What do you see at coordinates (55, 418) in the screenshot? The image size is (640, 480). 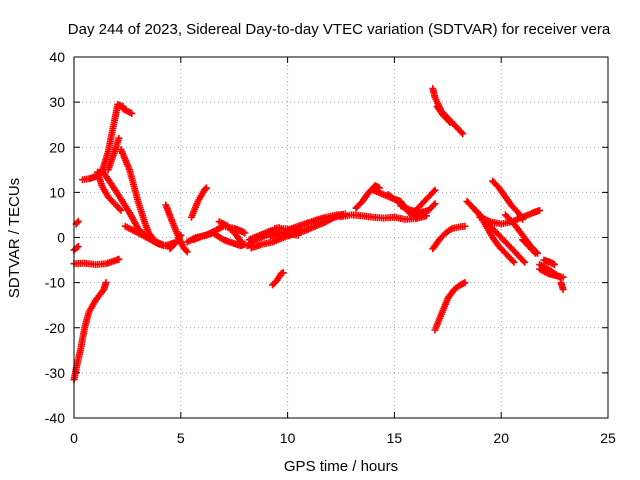 I see `y-tick-label: -40` at bounding box center [55, 418].